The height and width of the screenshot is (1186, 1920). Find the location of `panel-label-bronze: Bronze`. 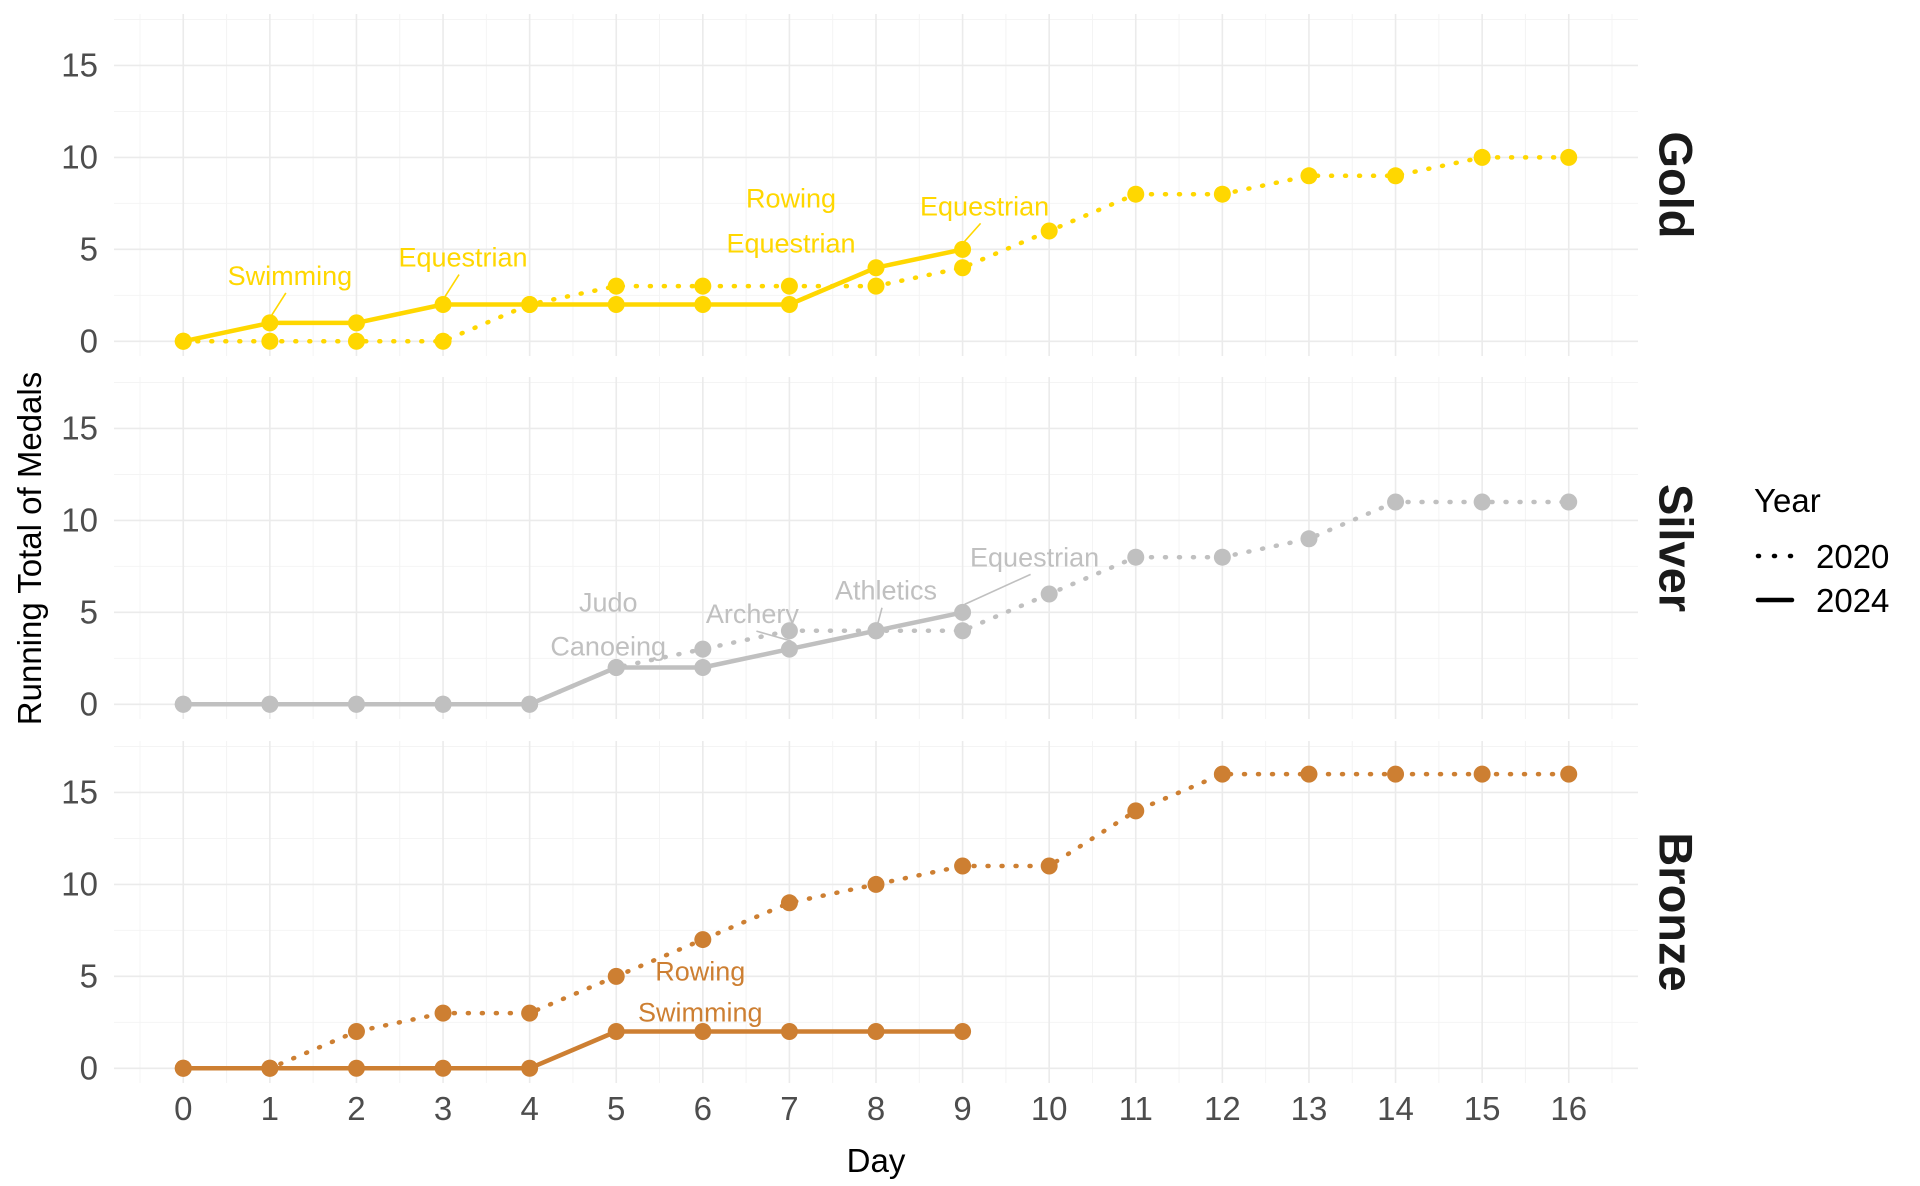

panel-label-bronze: Bronze is located at coordinates (1676, 911).